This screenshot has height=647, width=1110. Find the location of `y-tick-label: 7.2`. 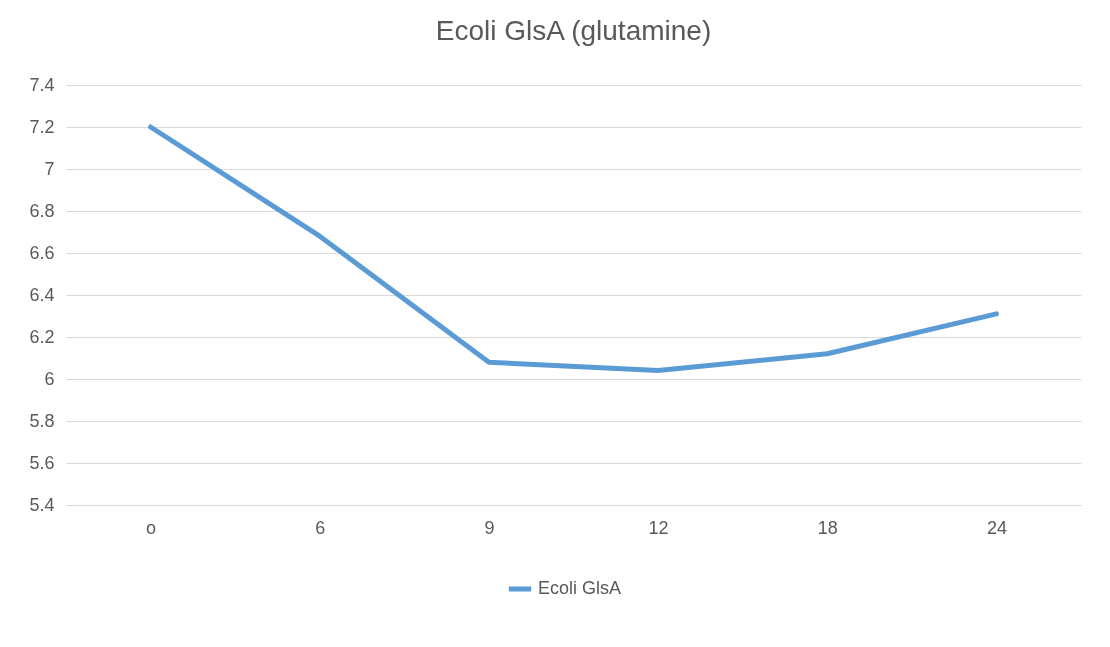

y-tick-label: 7.2 is located at coordinates (42, 126).